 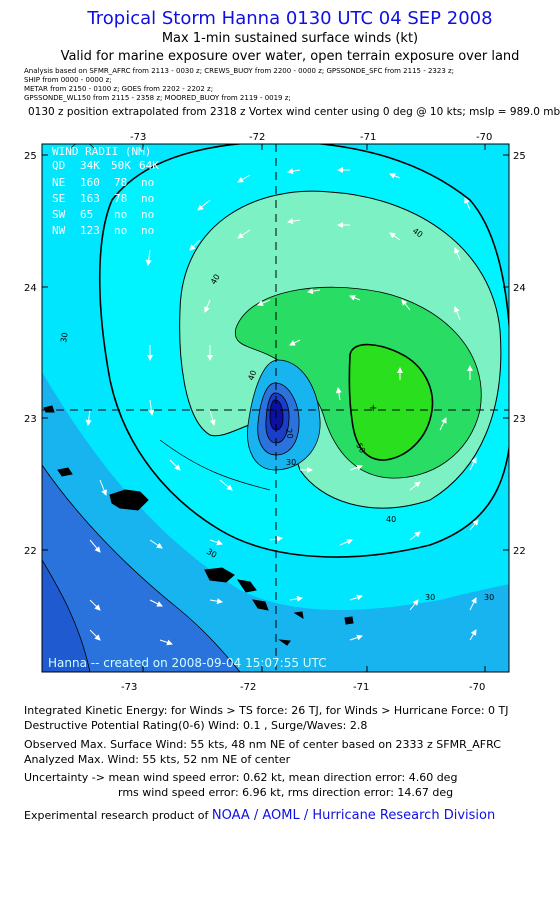 What do you see at coordinates (246, 586) in the screenshot?
I see `island-turks` at bounding box center [246, 586].